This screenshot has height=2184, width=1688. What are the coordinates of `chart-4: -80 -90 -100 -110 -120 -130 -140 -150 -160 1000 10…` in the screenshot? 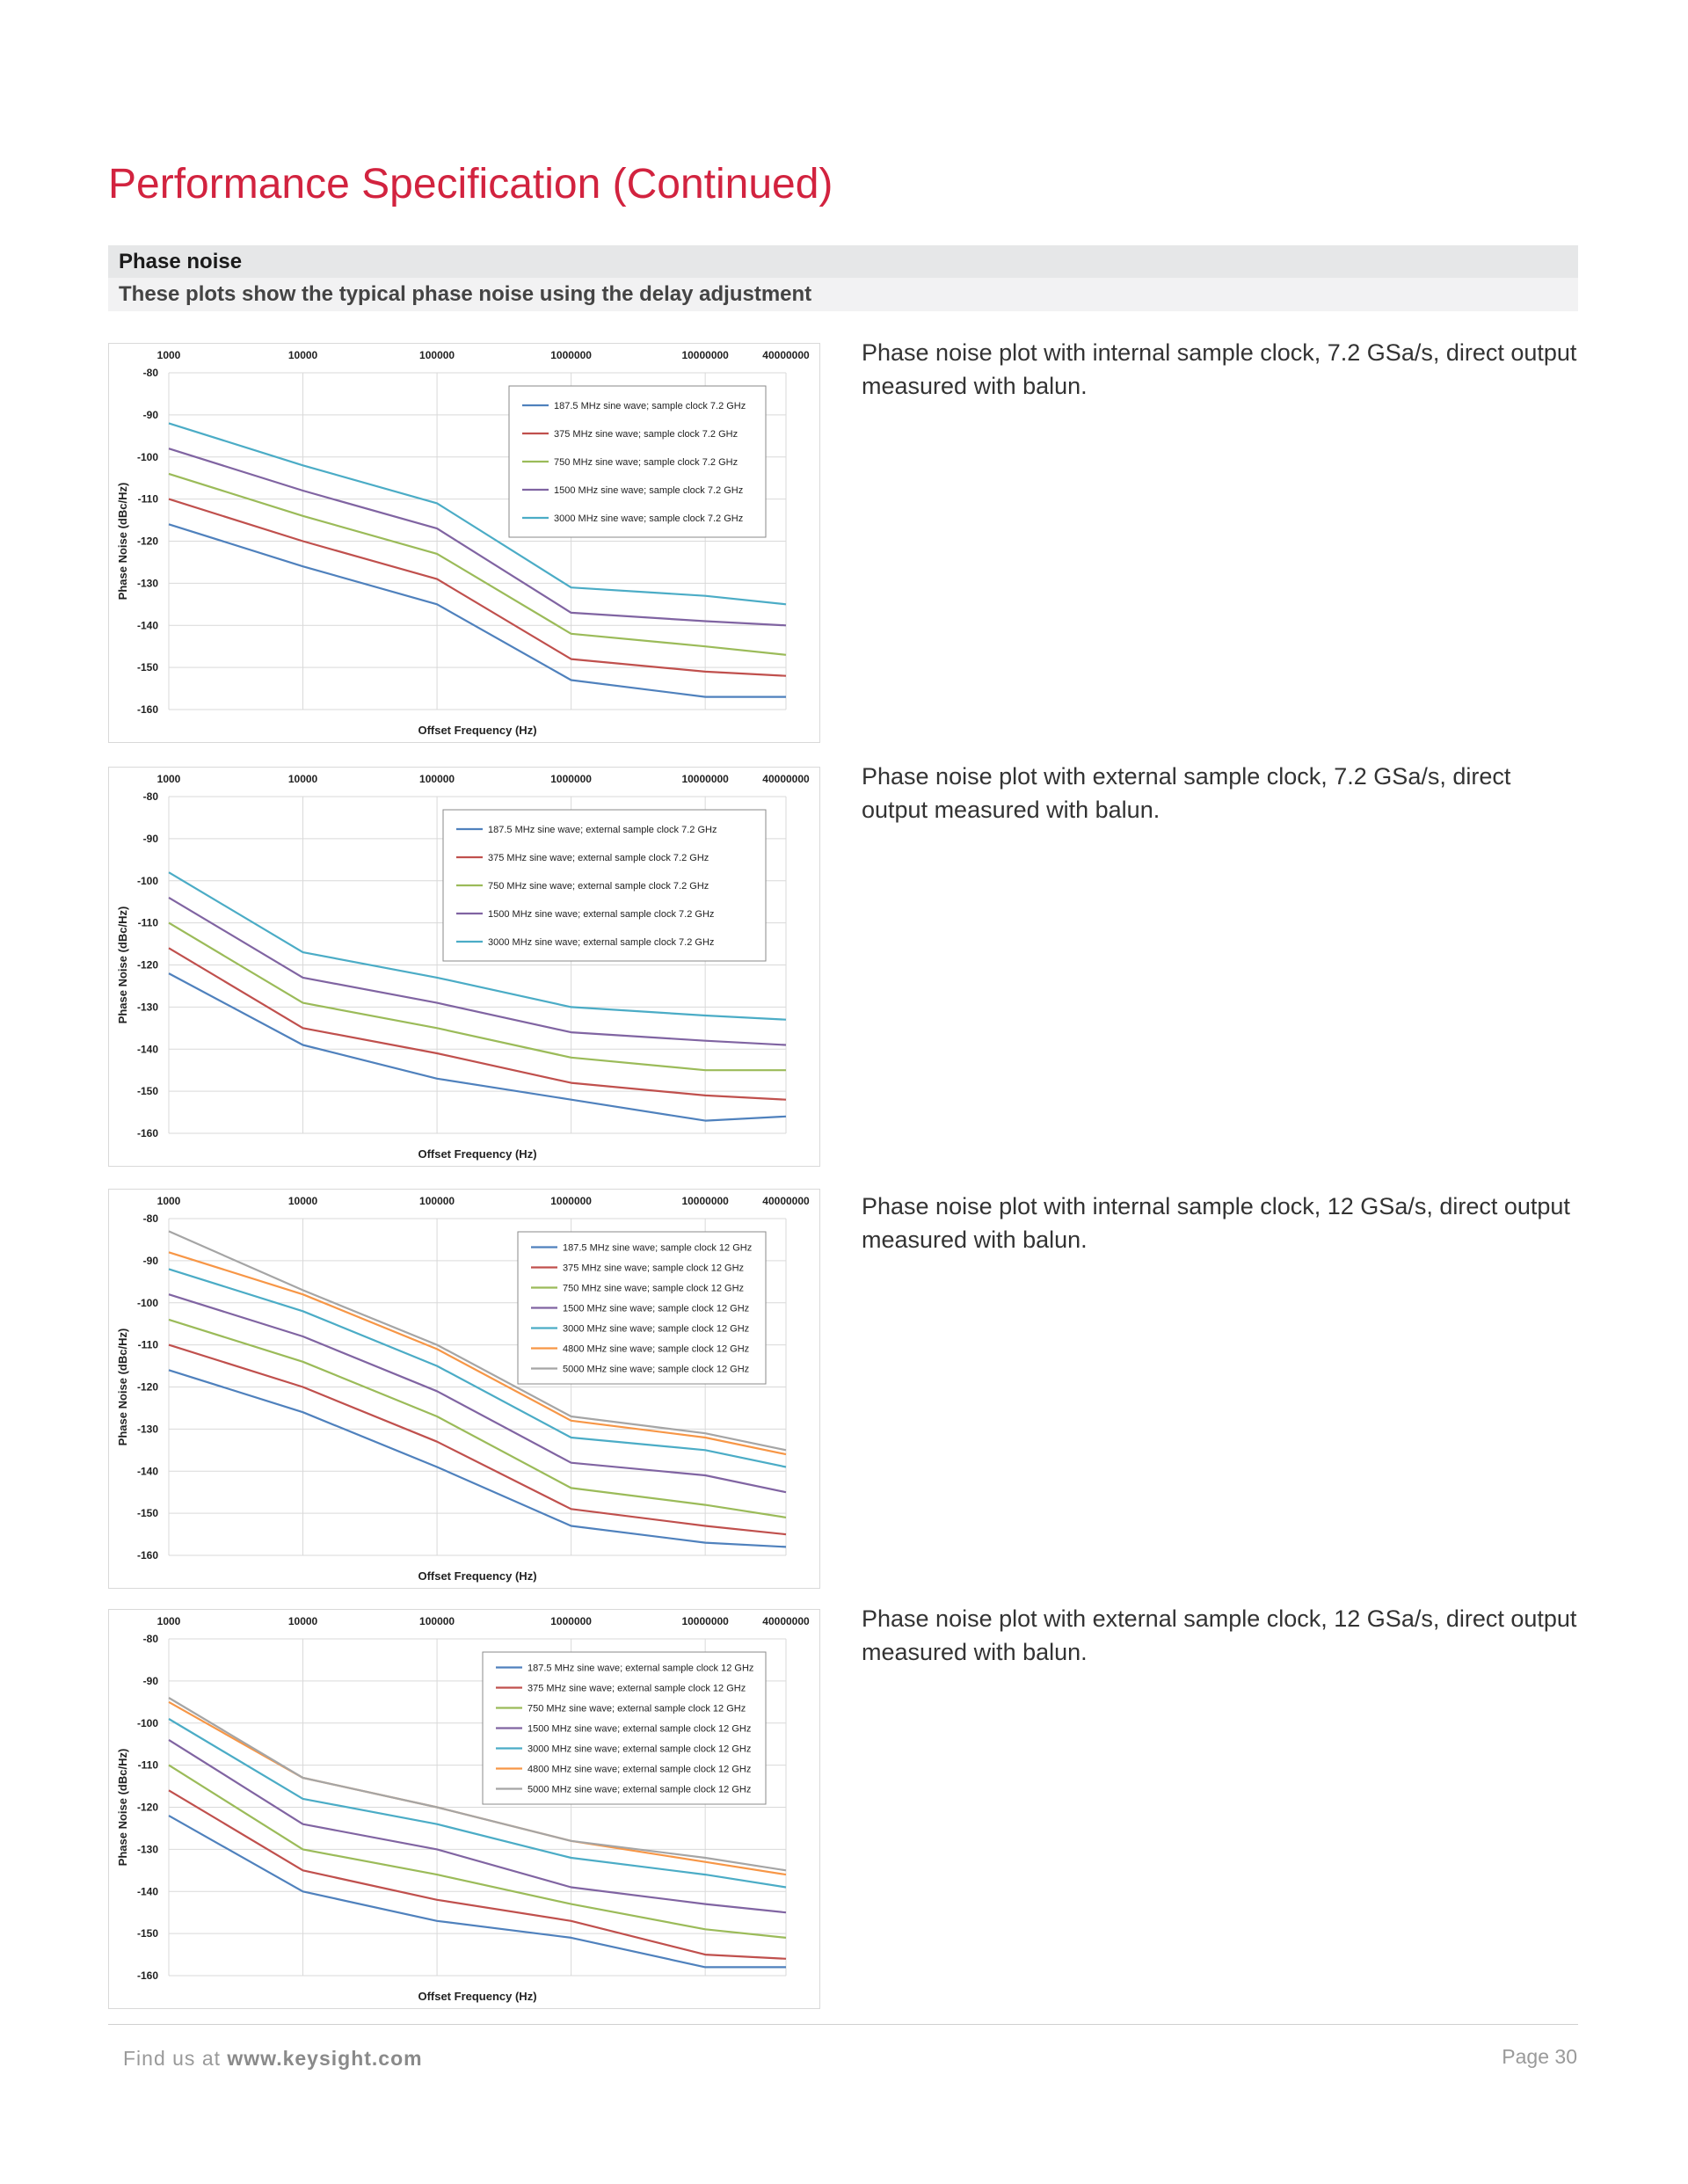 It's located at (464, 1809).